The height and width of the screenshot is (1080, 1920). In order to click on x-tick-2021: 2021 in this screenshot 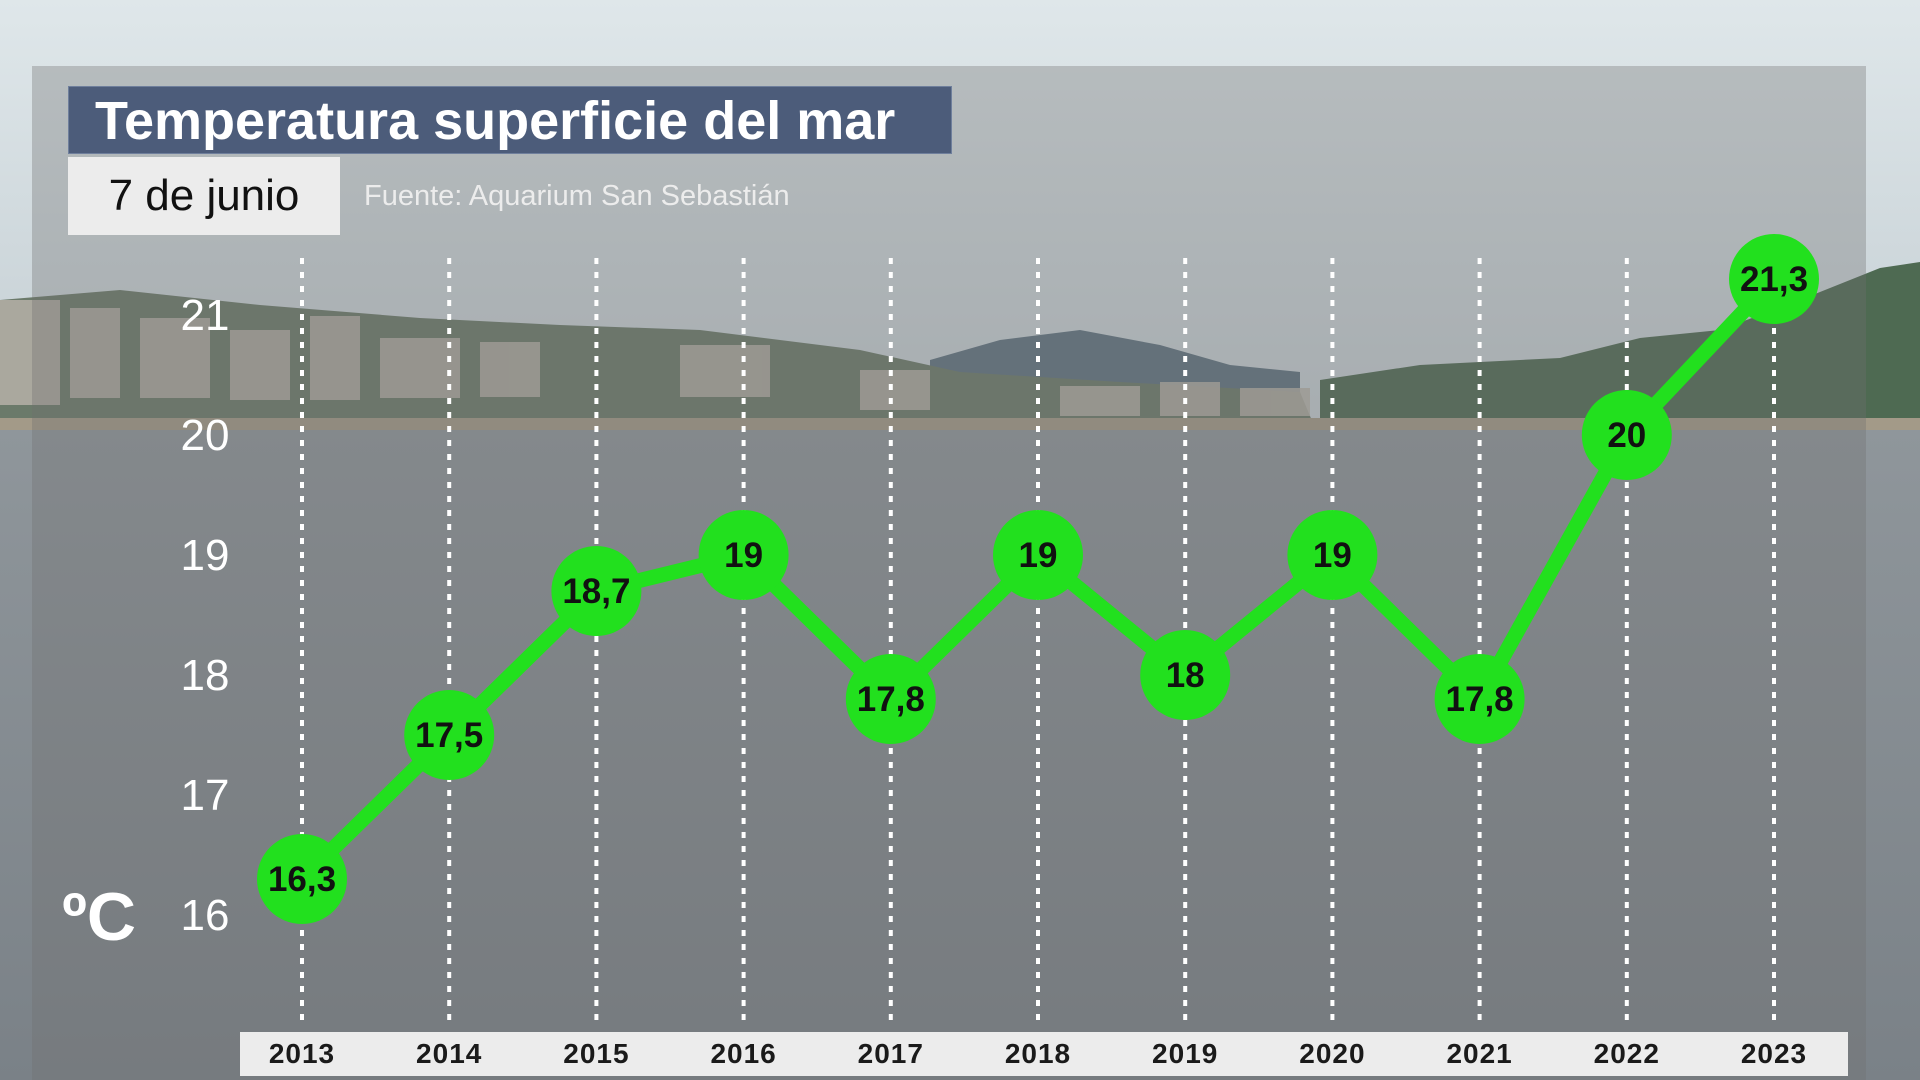, I will do `click(1479, 1053)`.